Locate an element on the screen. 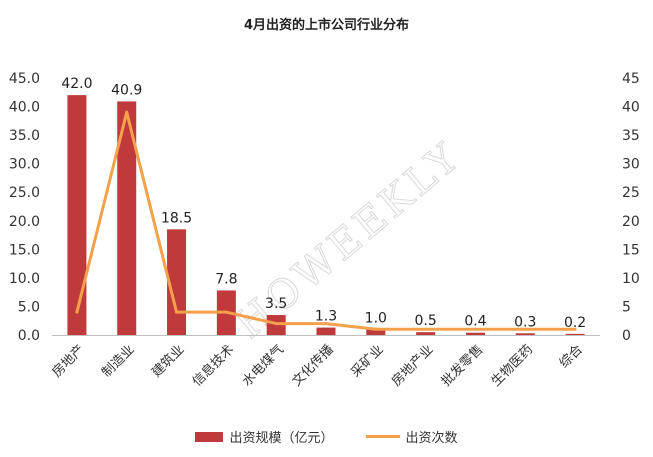 The height and width of the screenshot is (457, 653). y-right-tick-label: 35 is located at coordinates (631, 136).